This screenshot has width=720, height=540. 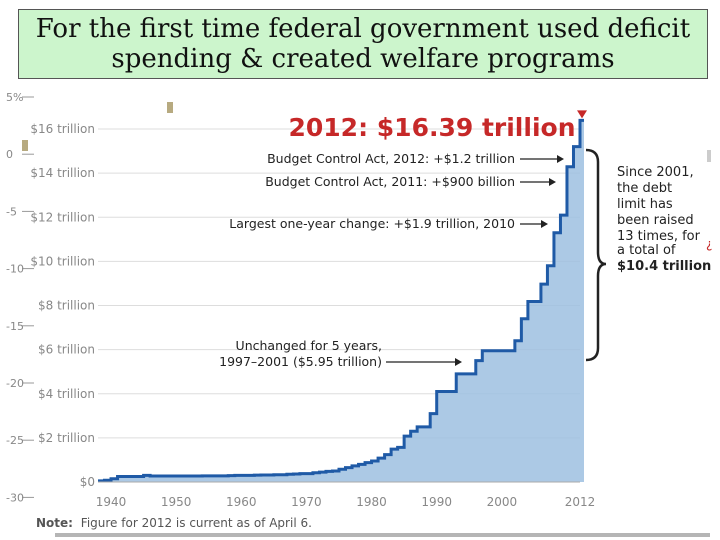 What do you see at coordinates (391, 158) in the screenshot?
I see `annotation-label: Budget Control Act, 2012: +$1.2 trillion` at bounding box center [391, 158].